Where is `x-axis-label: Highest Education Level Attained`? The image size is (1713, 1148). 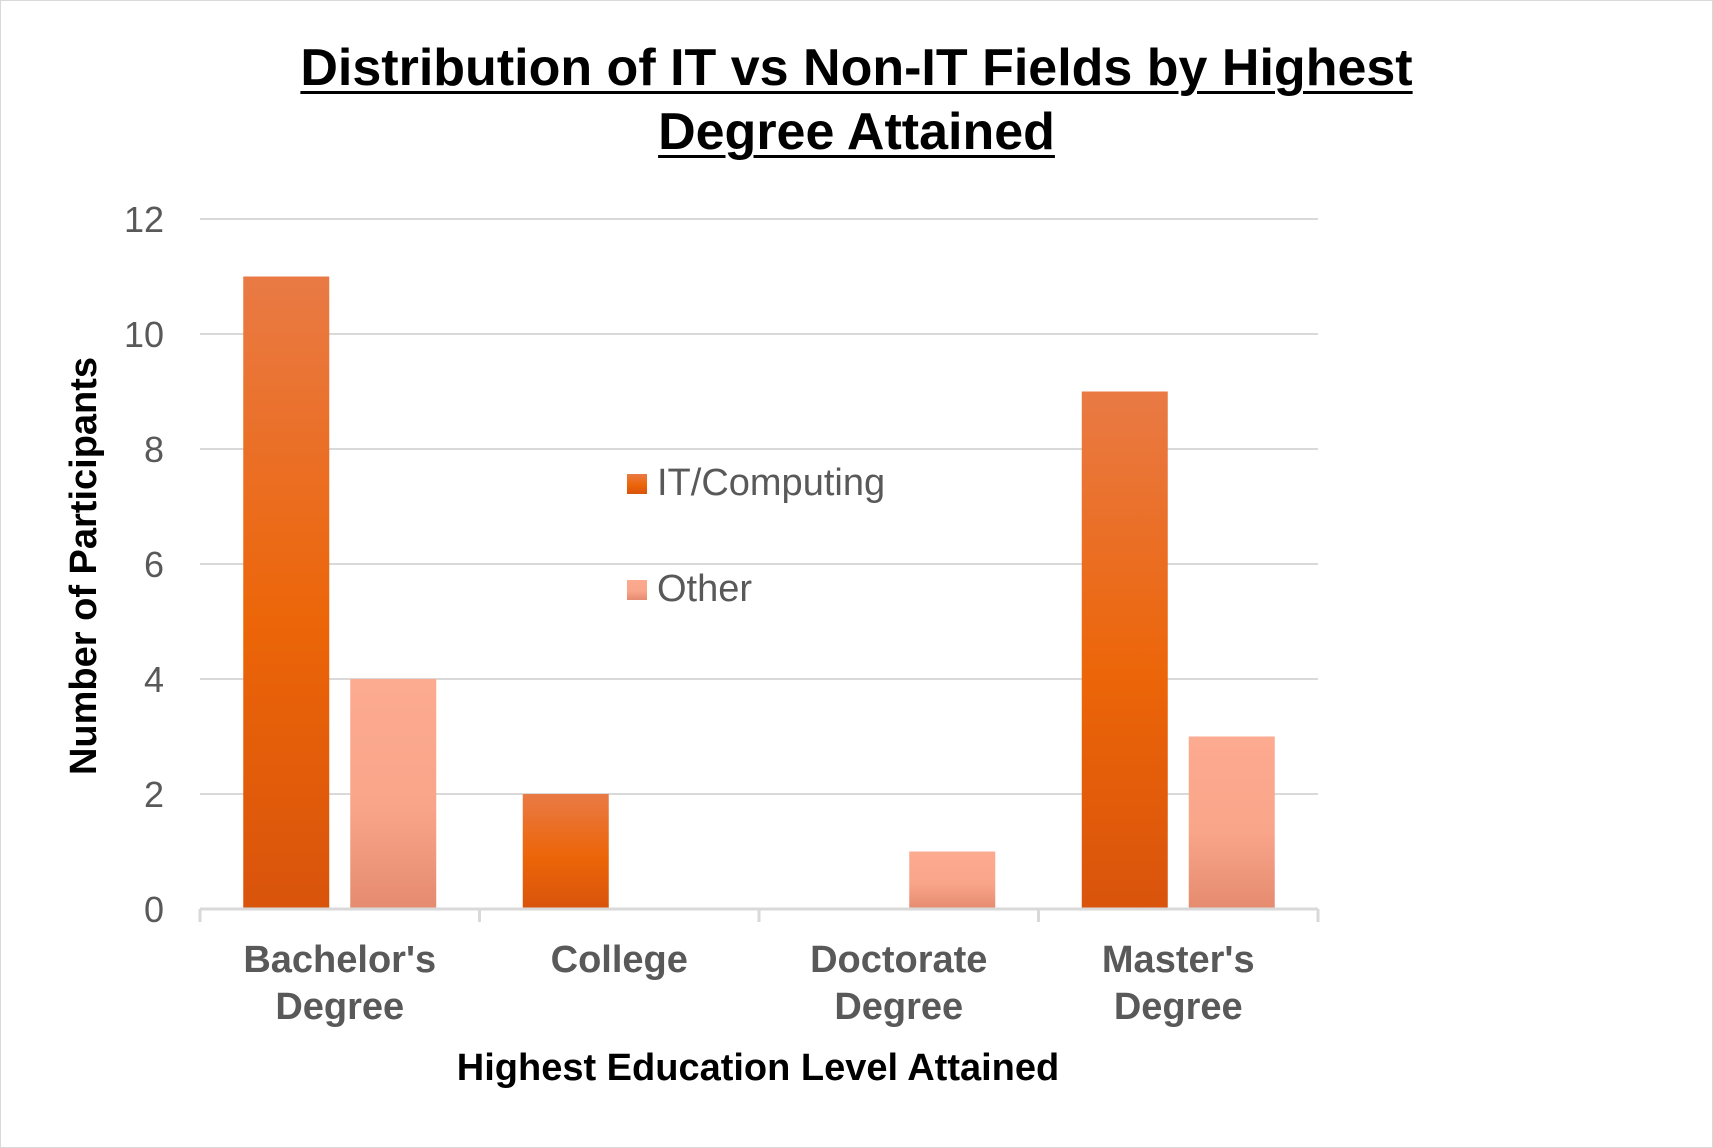
x-axis-label: Highest Education Level Attained is located at coordinates (758, 1068).